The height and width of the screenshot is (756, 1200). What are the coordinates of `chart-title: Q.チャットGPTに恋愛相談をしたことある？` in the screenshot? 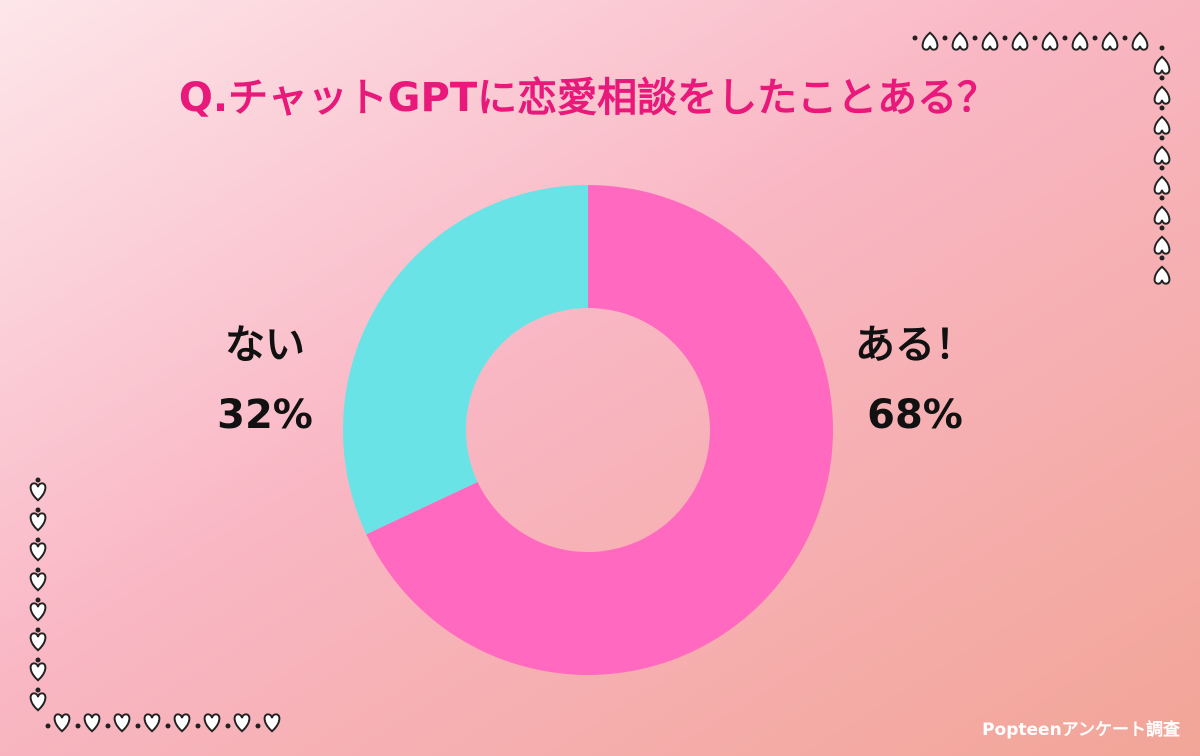 It's located at (588, 98).